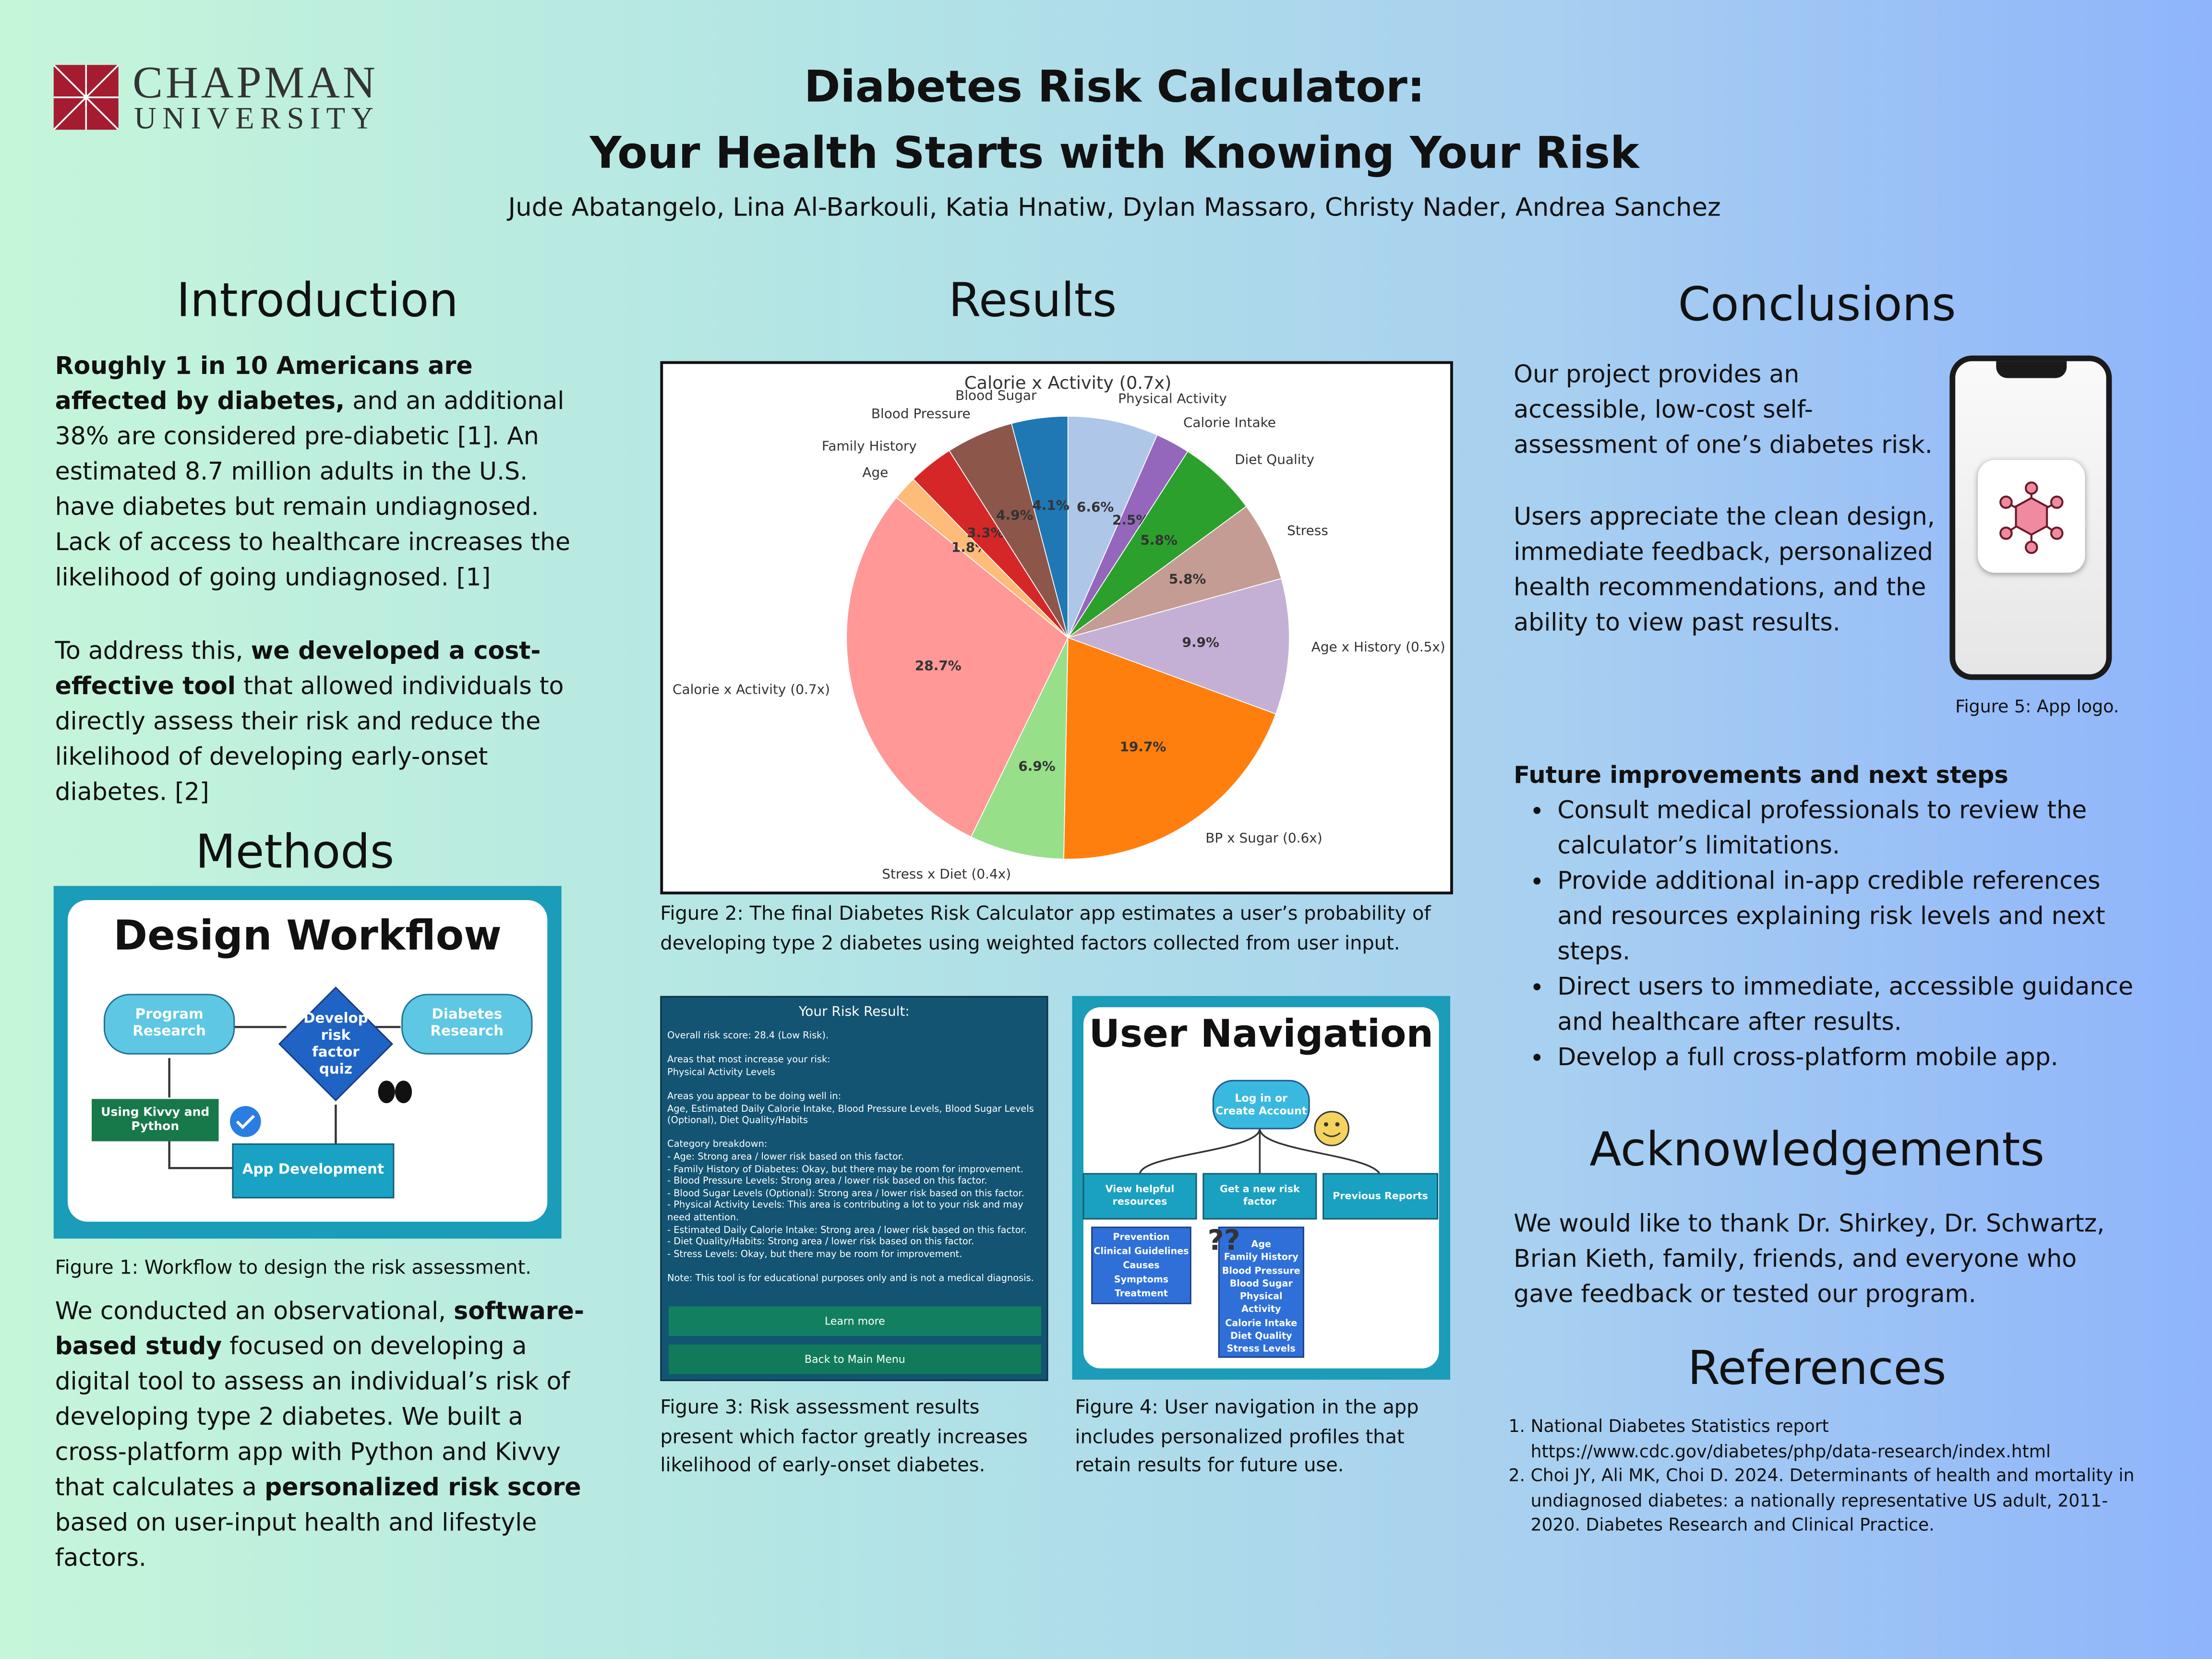 The width and height of the screenshot is (2212, 1659). I want to click on slice-label: Calorie Intake, so click(1229, 422).